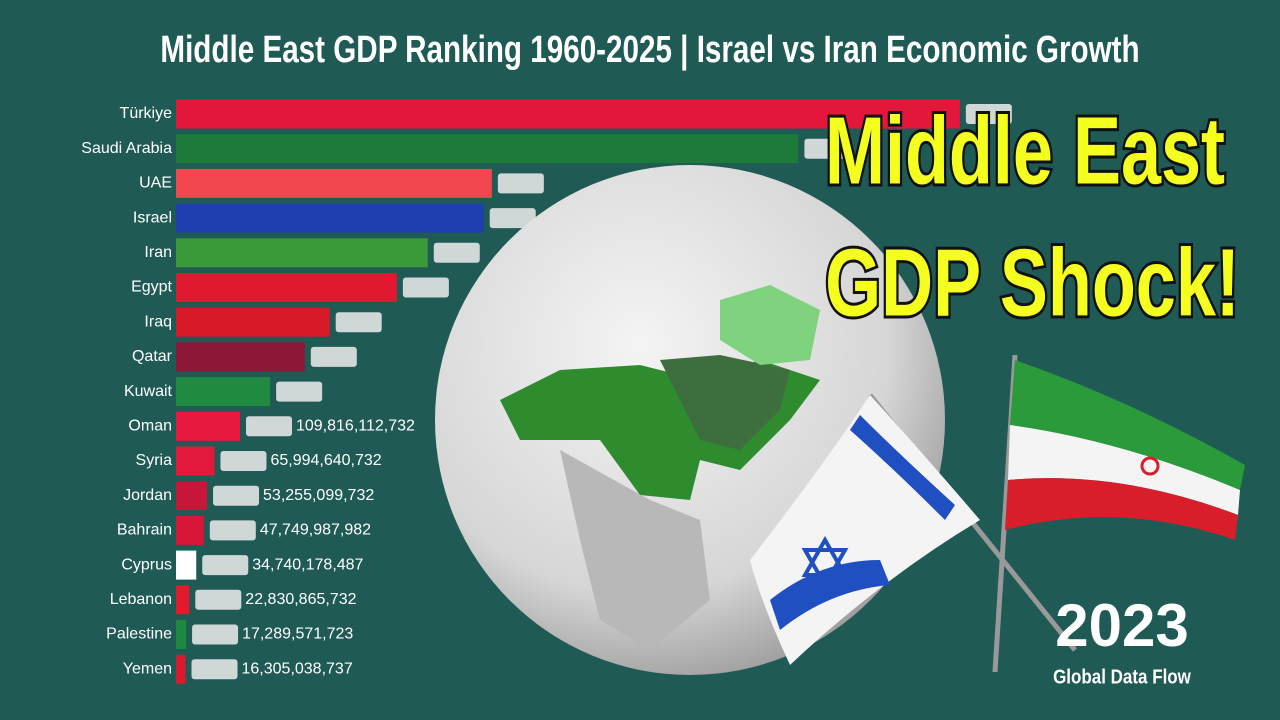 Image resolution: width=1280 pixels, height=720 pixels. What do you see at coordinates (770, 325) in the screenshot?
I see `land-light` at bounding box center [770, 325].